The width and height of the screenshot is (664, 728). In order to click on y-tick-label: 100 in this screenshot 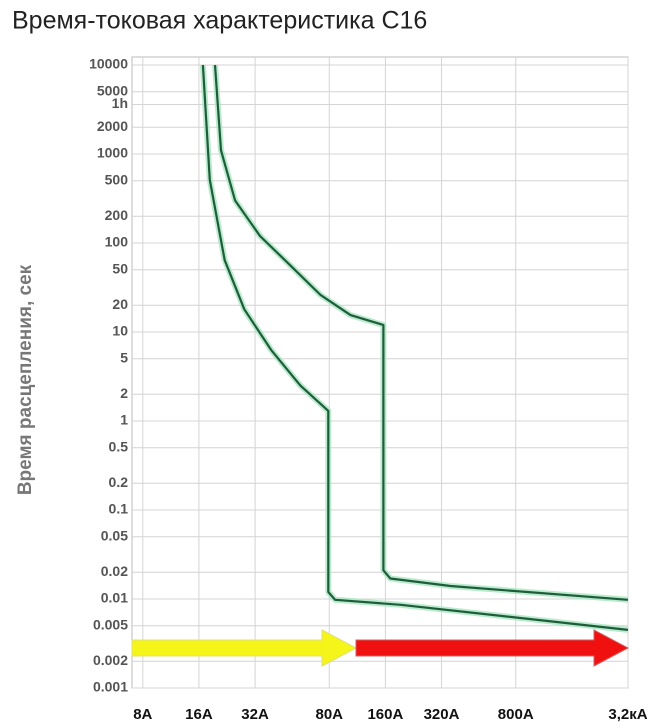, I will do `click(117, 242)`.